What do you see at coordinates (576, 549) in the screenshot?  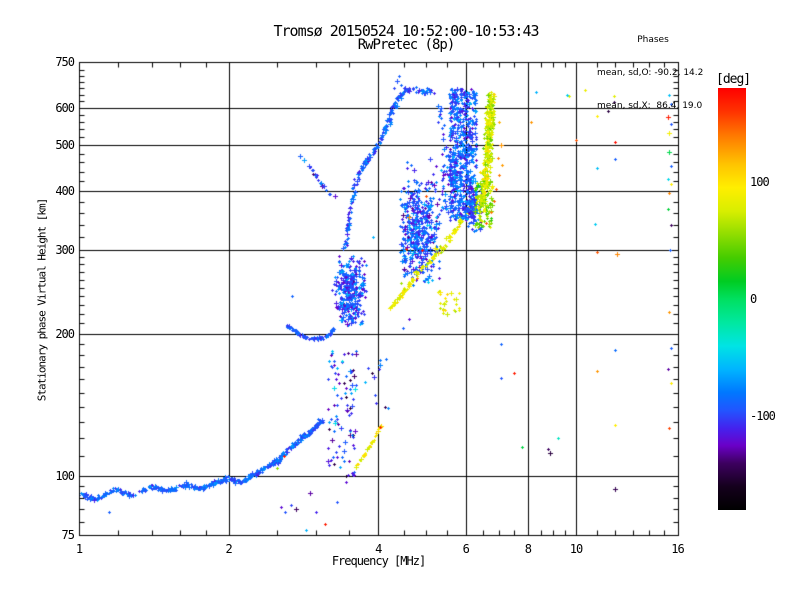 I see `x-tick-label: 10` at bounding box center [576, 549].